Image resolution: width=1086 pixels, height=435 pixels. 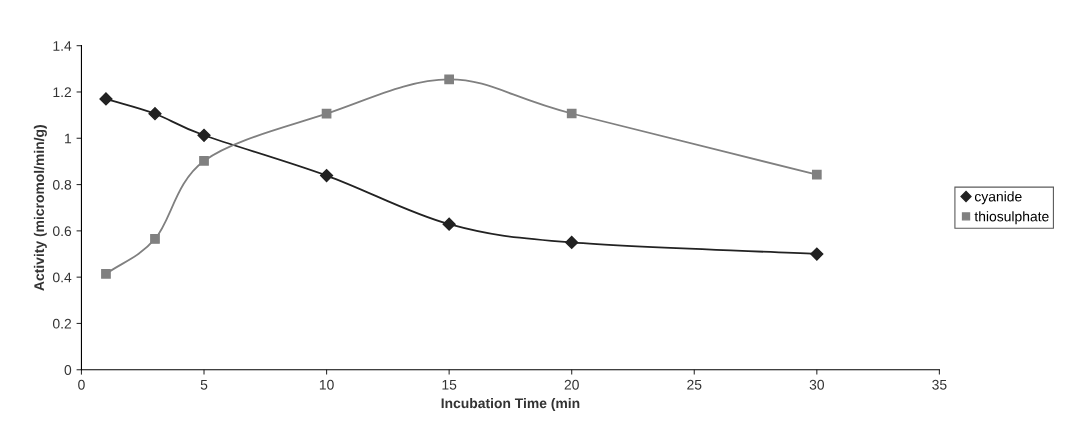 What do you see at coordinates (62, 323) in the screenshot?
I see `y-tick-label: 0.2` at bounding box center [62, 323].